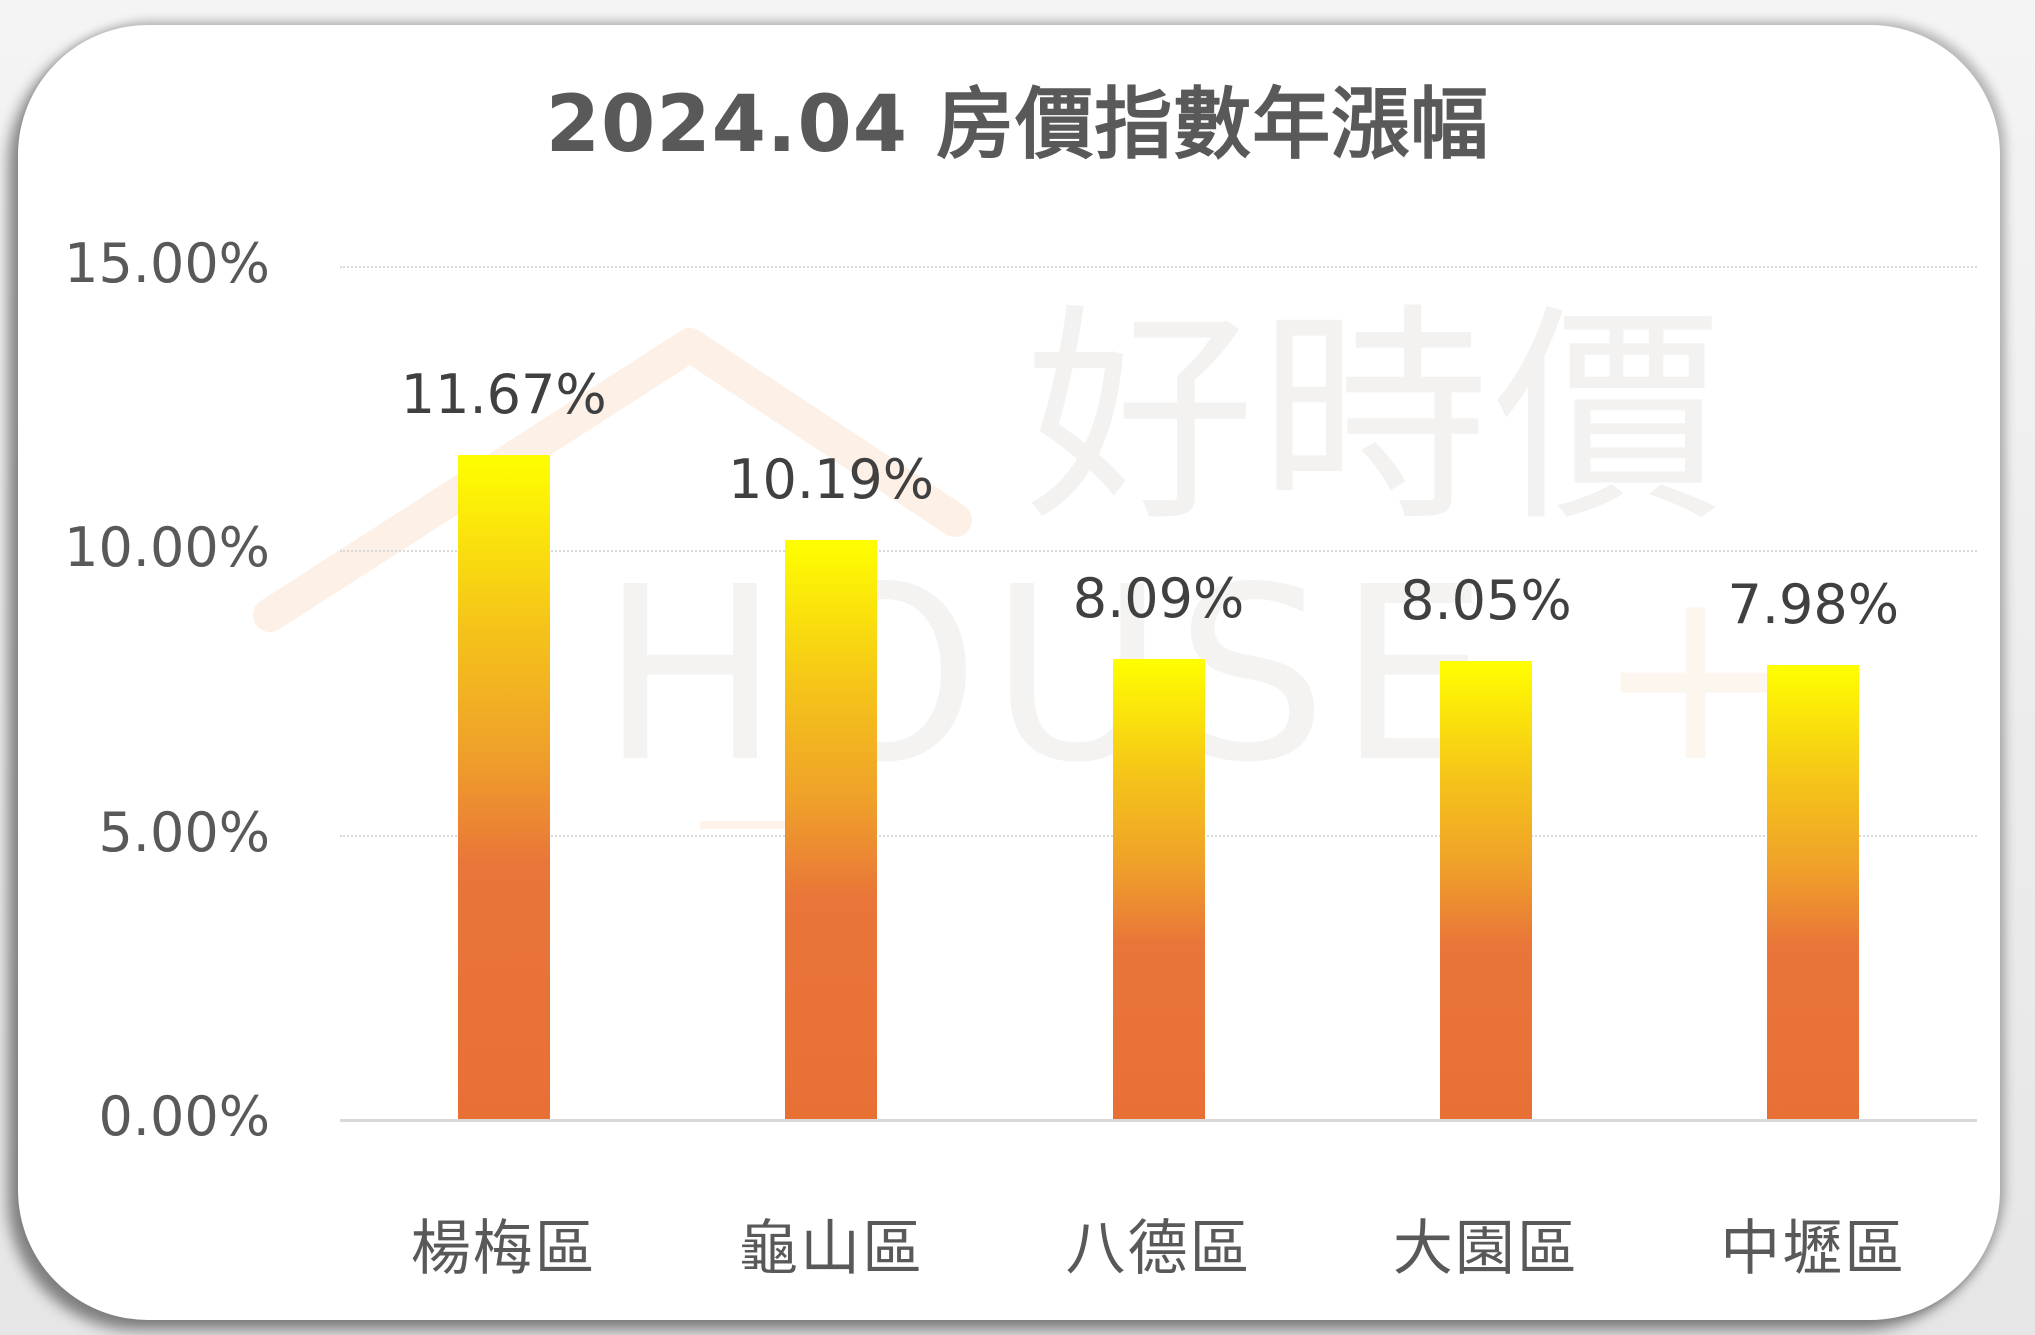 Image resolution: width=2035 pixels, height=1335 pixels. I want to click on x-category-label: 楊梅區, so click(503, 1249).